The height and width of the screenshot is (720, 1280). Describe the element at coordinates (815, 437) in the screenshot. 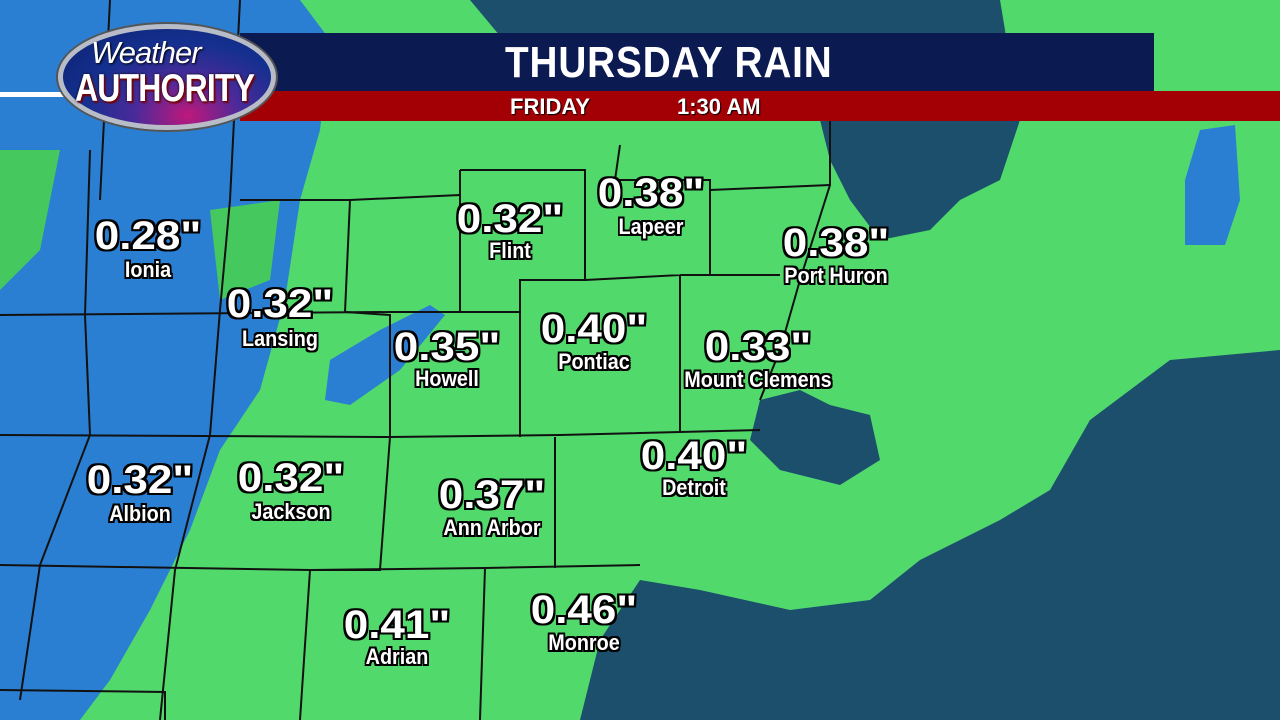

I see `lake-st-clair` at that location.